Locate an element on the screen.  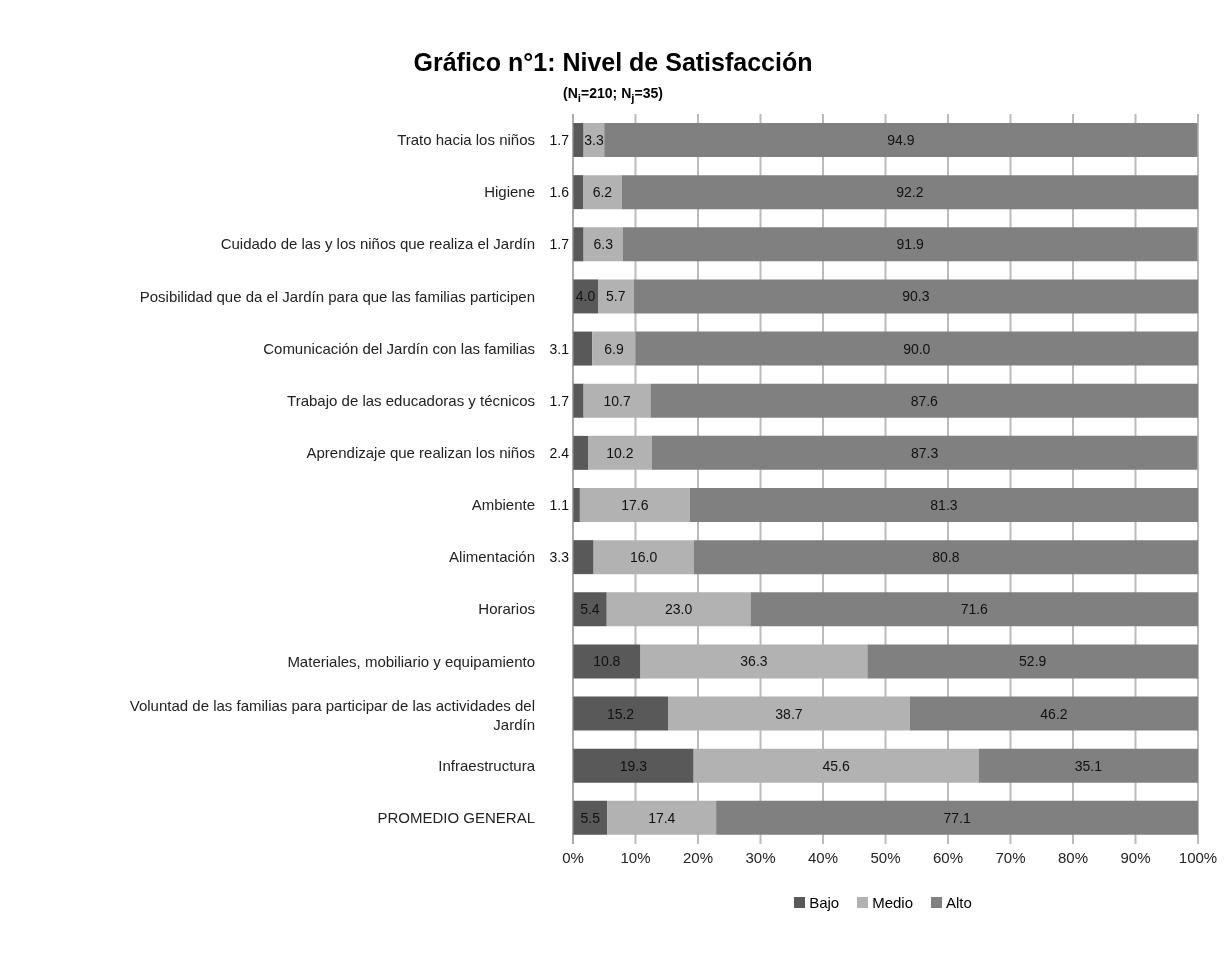
data-label: 3.1 is located at coordinates (559, 348).